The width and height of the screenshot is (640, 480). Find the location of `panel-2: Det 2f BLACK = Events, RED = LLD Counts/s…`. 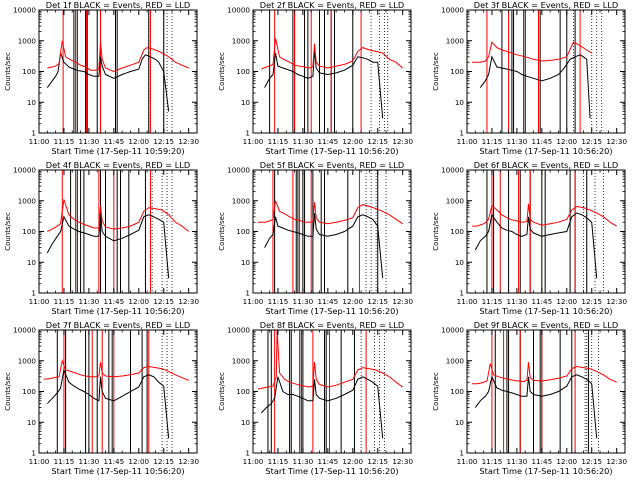

panel-2: Det 2f BLACK = Events, RED = LLD Counts/s… is located at coordinates (315, 78).